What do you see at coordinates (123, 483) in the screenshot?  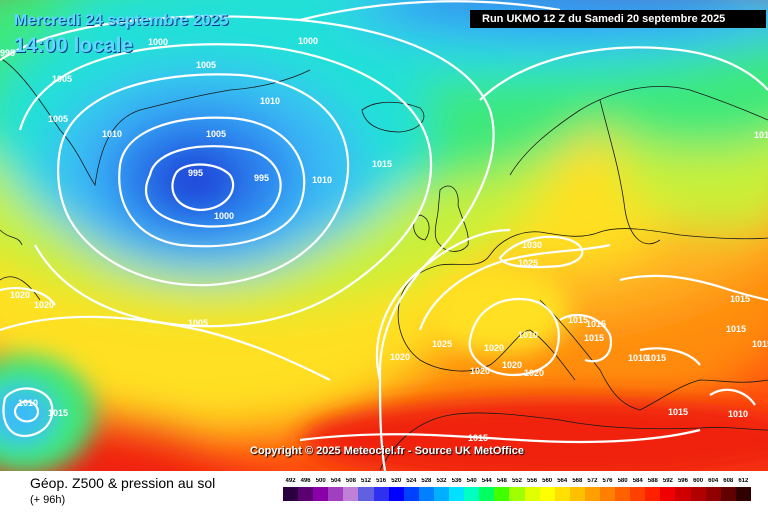 I see `legend-title: Géop. Z500 & pression au sol` at bounding box center [123, 483].